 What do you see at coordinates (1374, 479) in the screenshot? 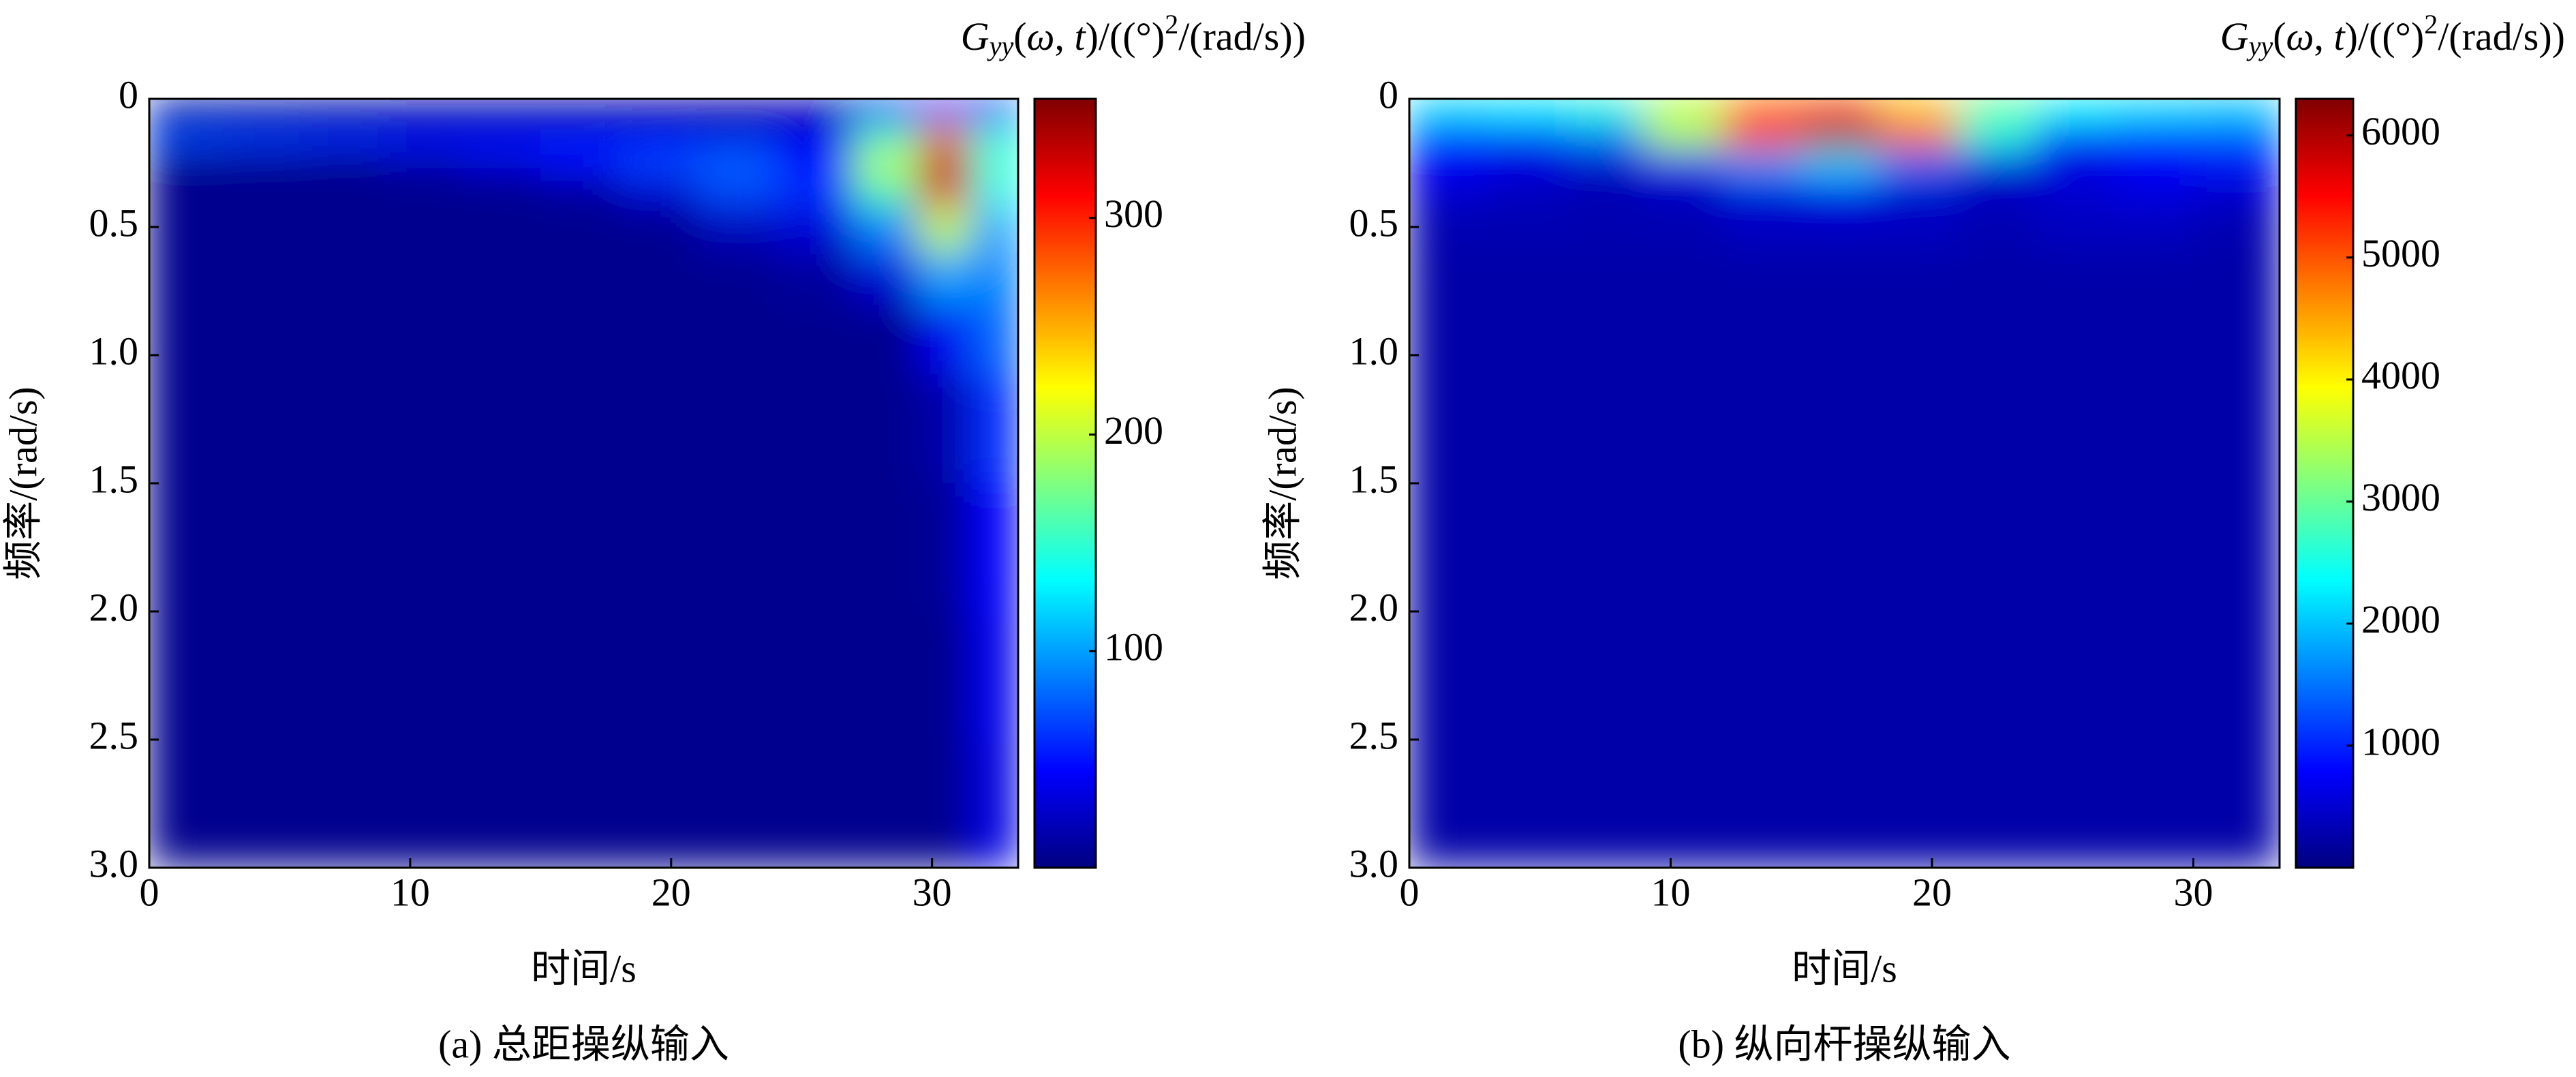
I see `y-tick-label: 1.5` at bounding box center [1374, 479].